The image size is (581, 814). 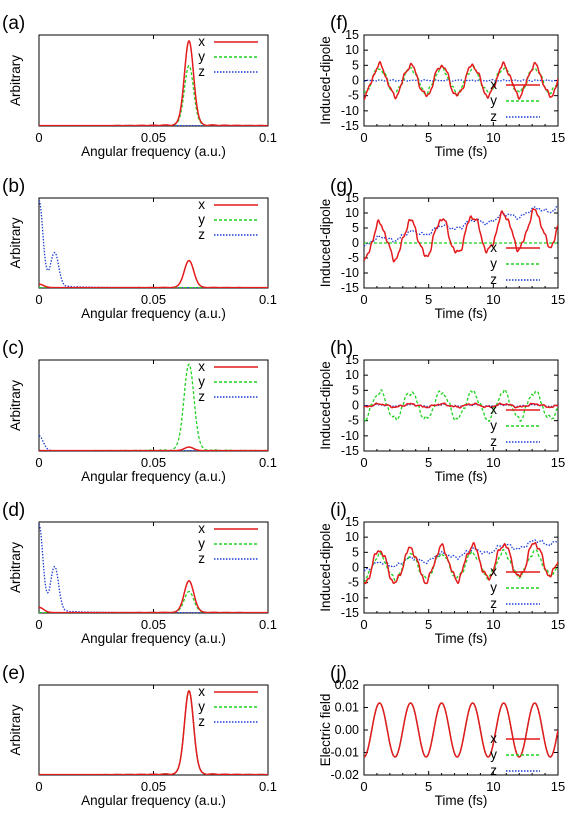 What do you see at coordinates (15, 405) in the screenshot?
I see `y-axis-label: Arbitrary` at bounding box center [15, 405].